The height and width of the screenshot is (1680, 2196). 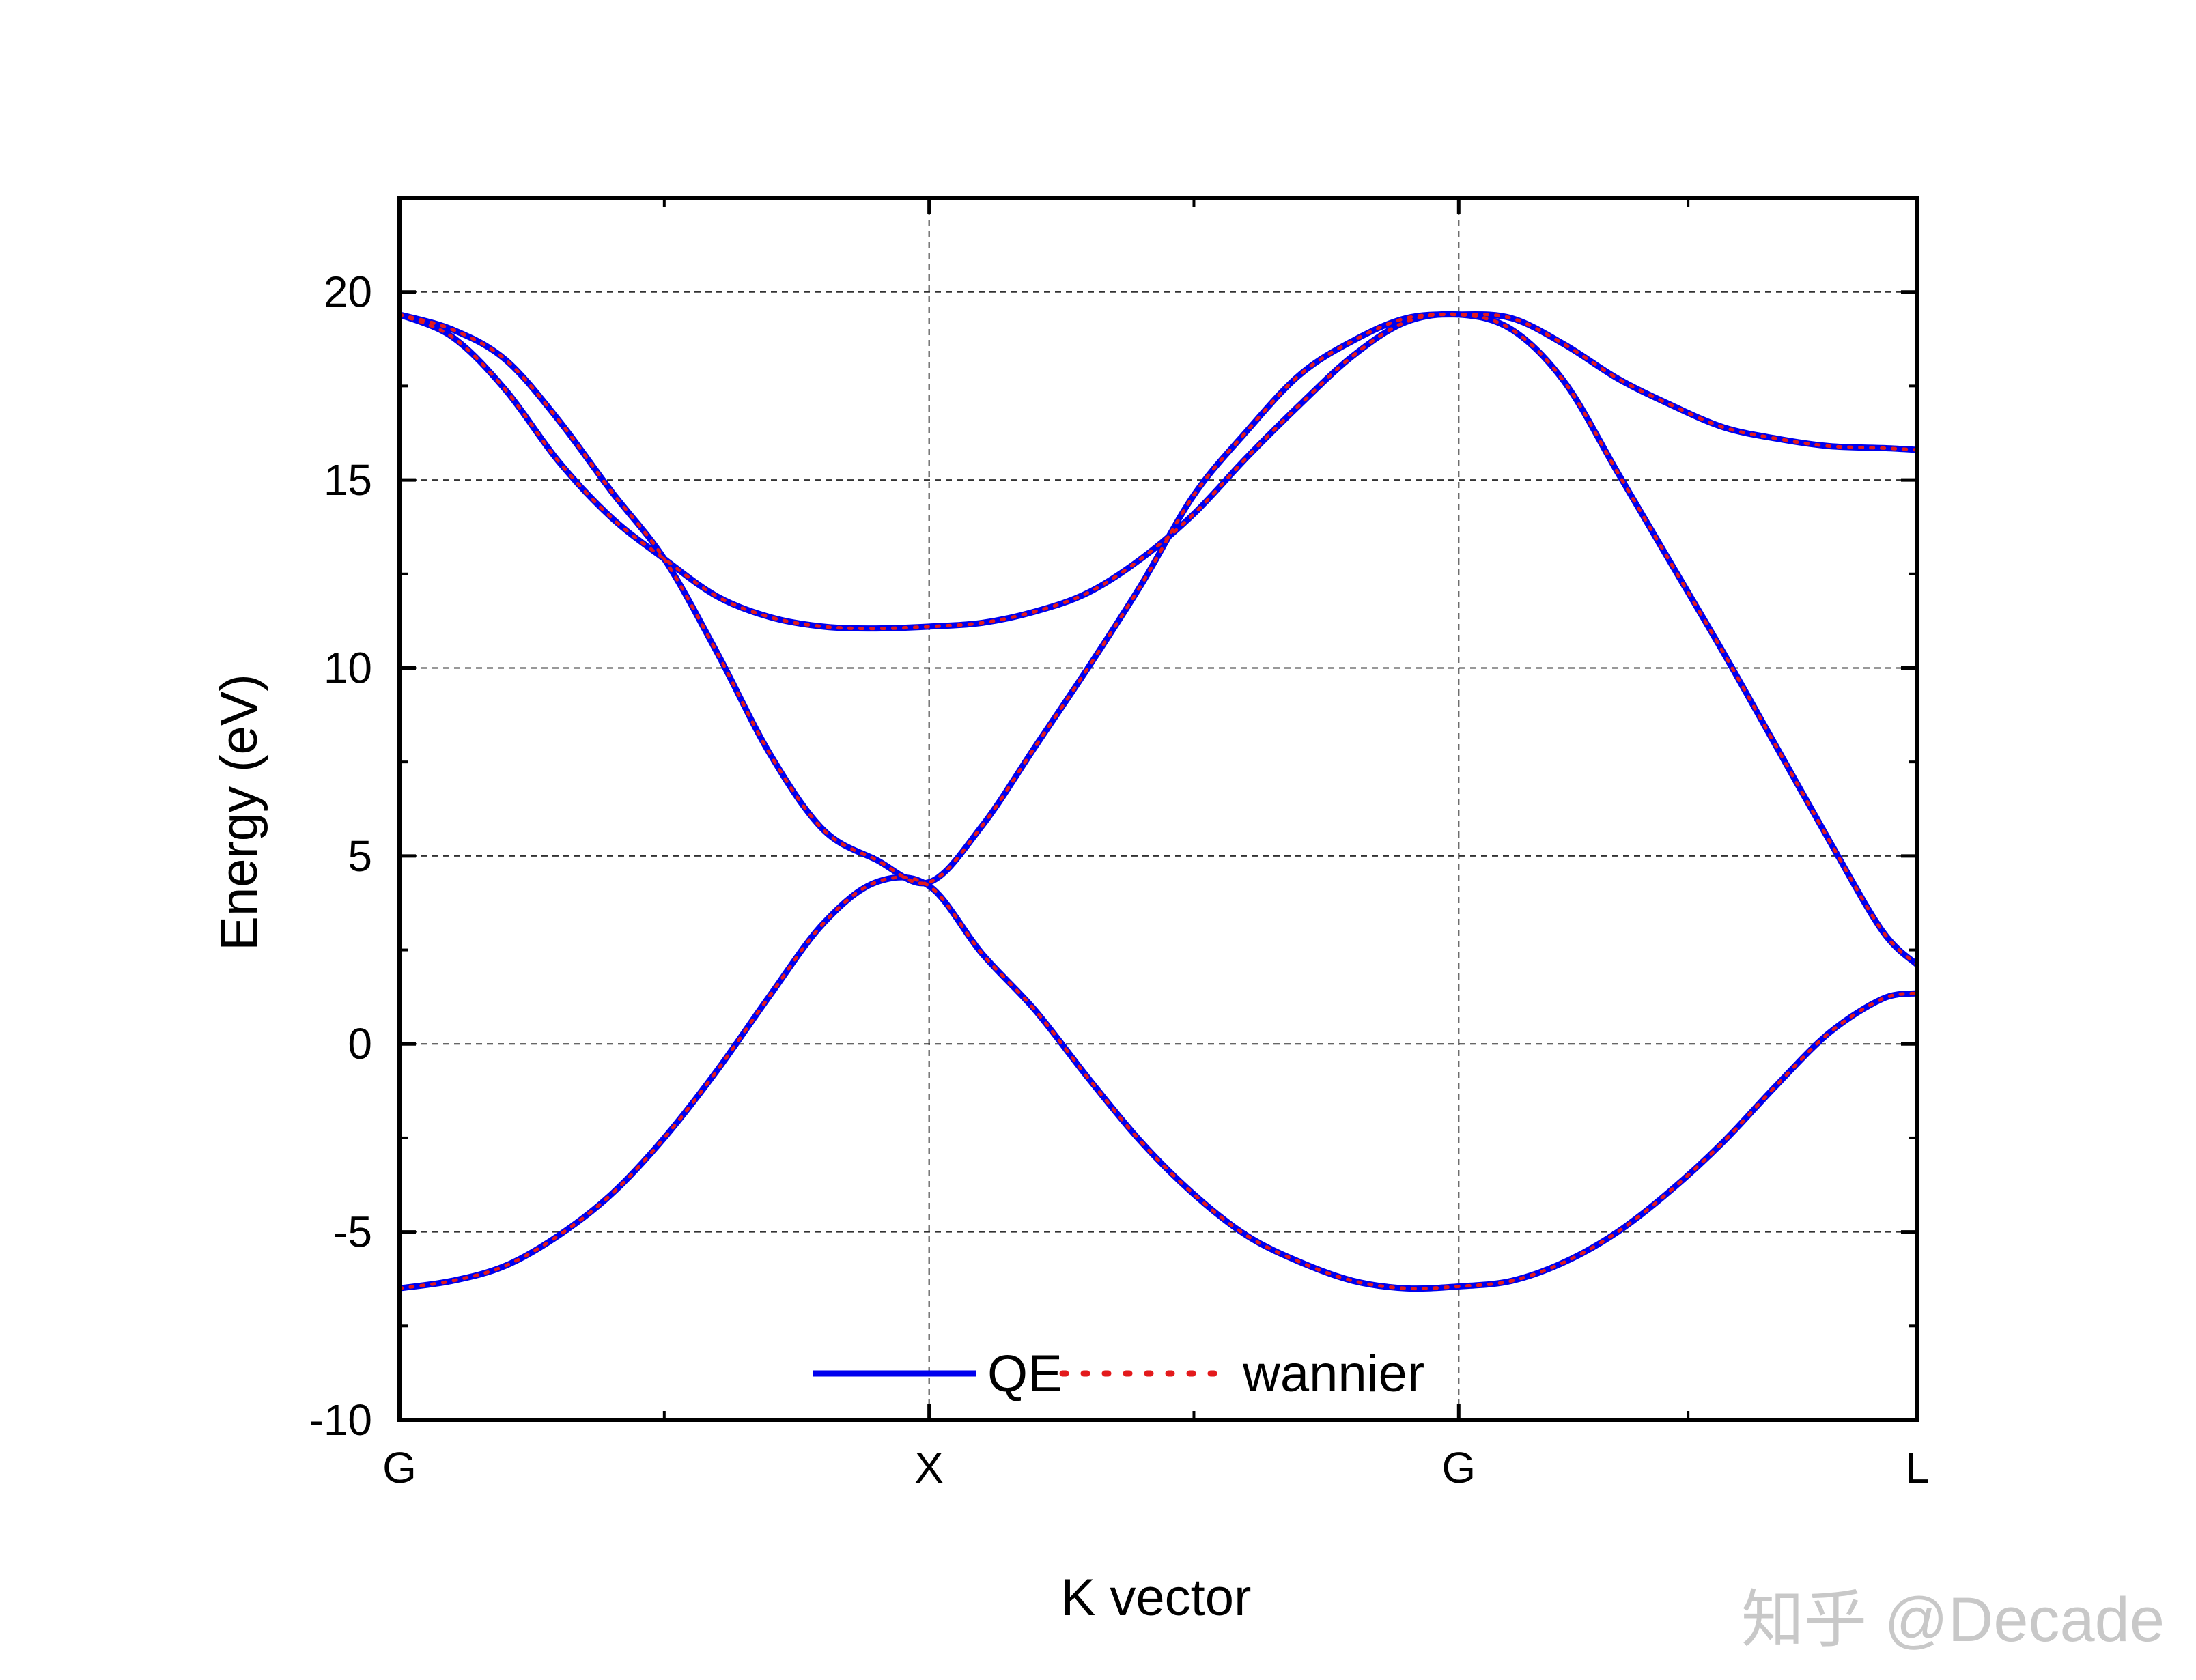 What do you see at coordinates (348, 667) in the screenshot?
I see `y-tick-label: 10` at bounding box center [348, 667].